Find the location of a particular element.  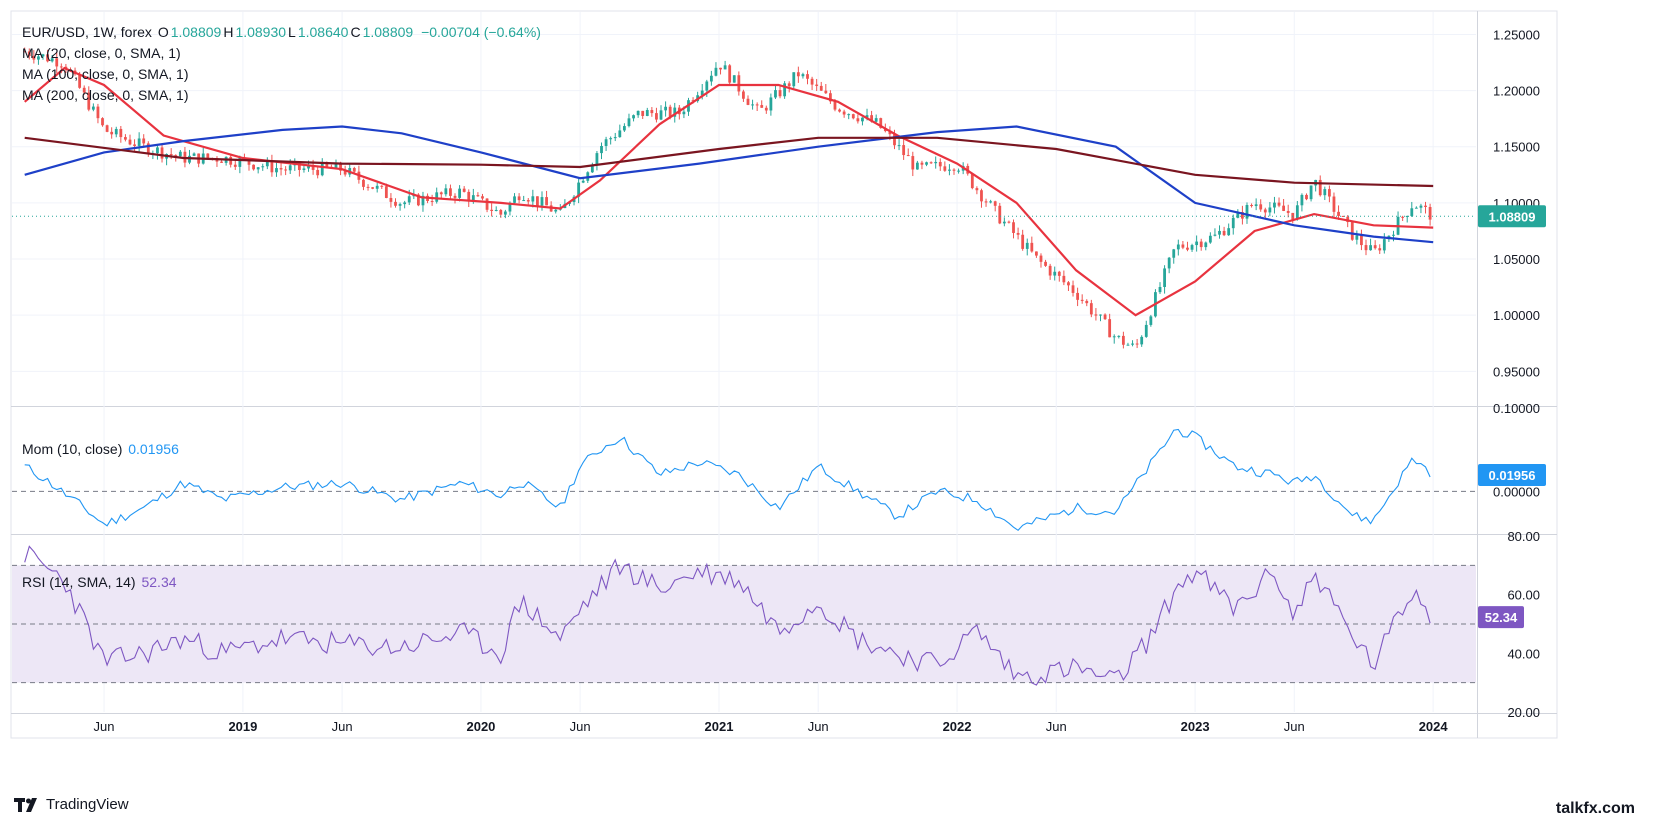

tradingview-logo: TradingView is located at coordinates (71, 804).